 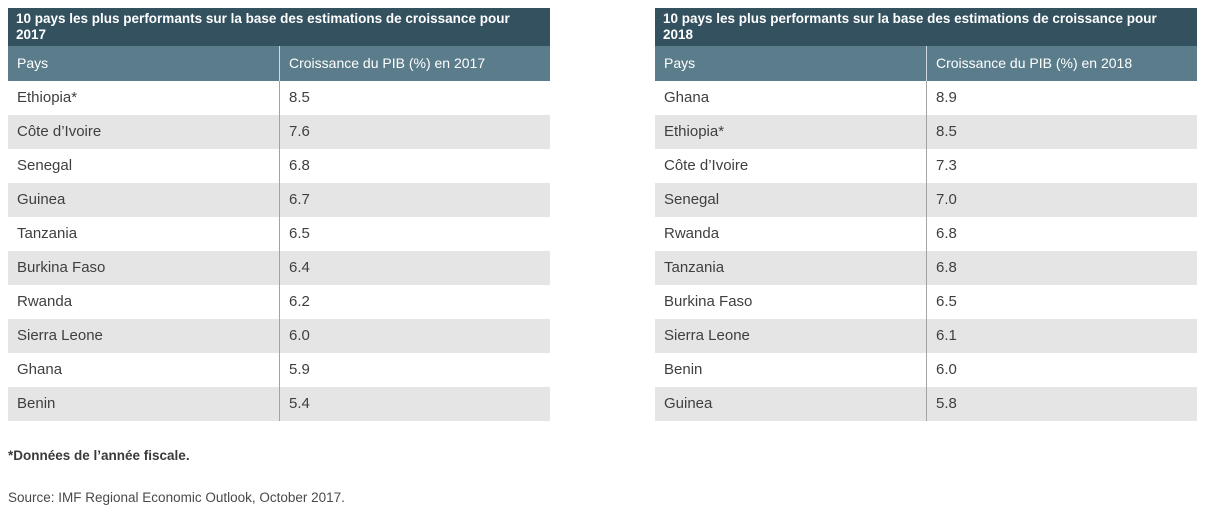 I want to click on gdp-growth-cell: 6.2, so click(x=414, y=302).